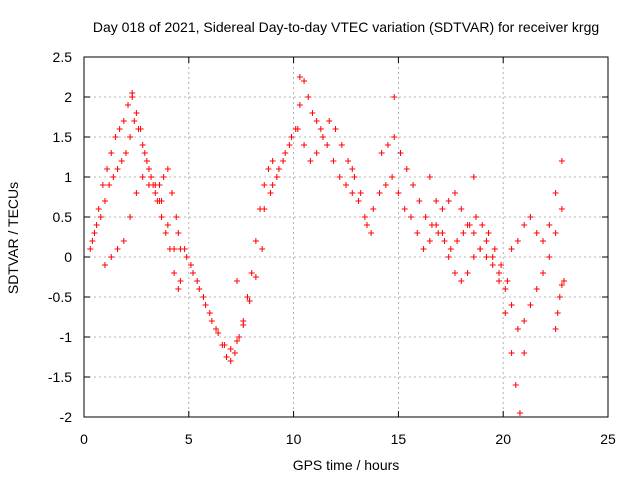 This screenshot has width=640, height=480. Describe the element at coordinates (60, 297) in the screenshot. I see `y-tick-label: -0.5` at that location.